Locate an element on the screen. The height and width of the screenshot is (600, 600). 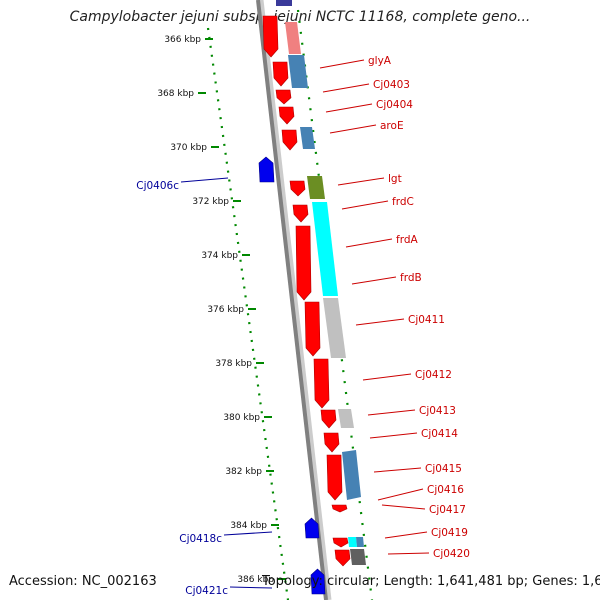
tick-label: 378 kbp is located at coordinates (233, 364).